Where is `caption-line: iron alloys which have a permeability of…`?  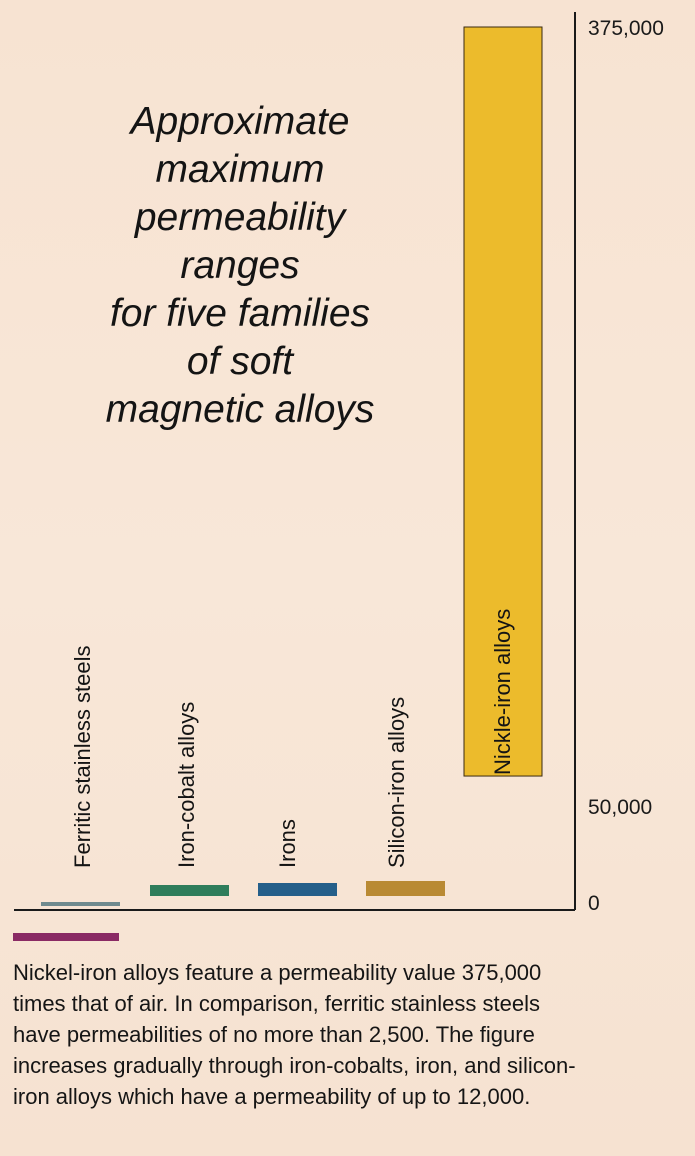
caption-line: iron alloys which have a permeability of… is located at coordinates (272, 1096).